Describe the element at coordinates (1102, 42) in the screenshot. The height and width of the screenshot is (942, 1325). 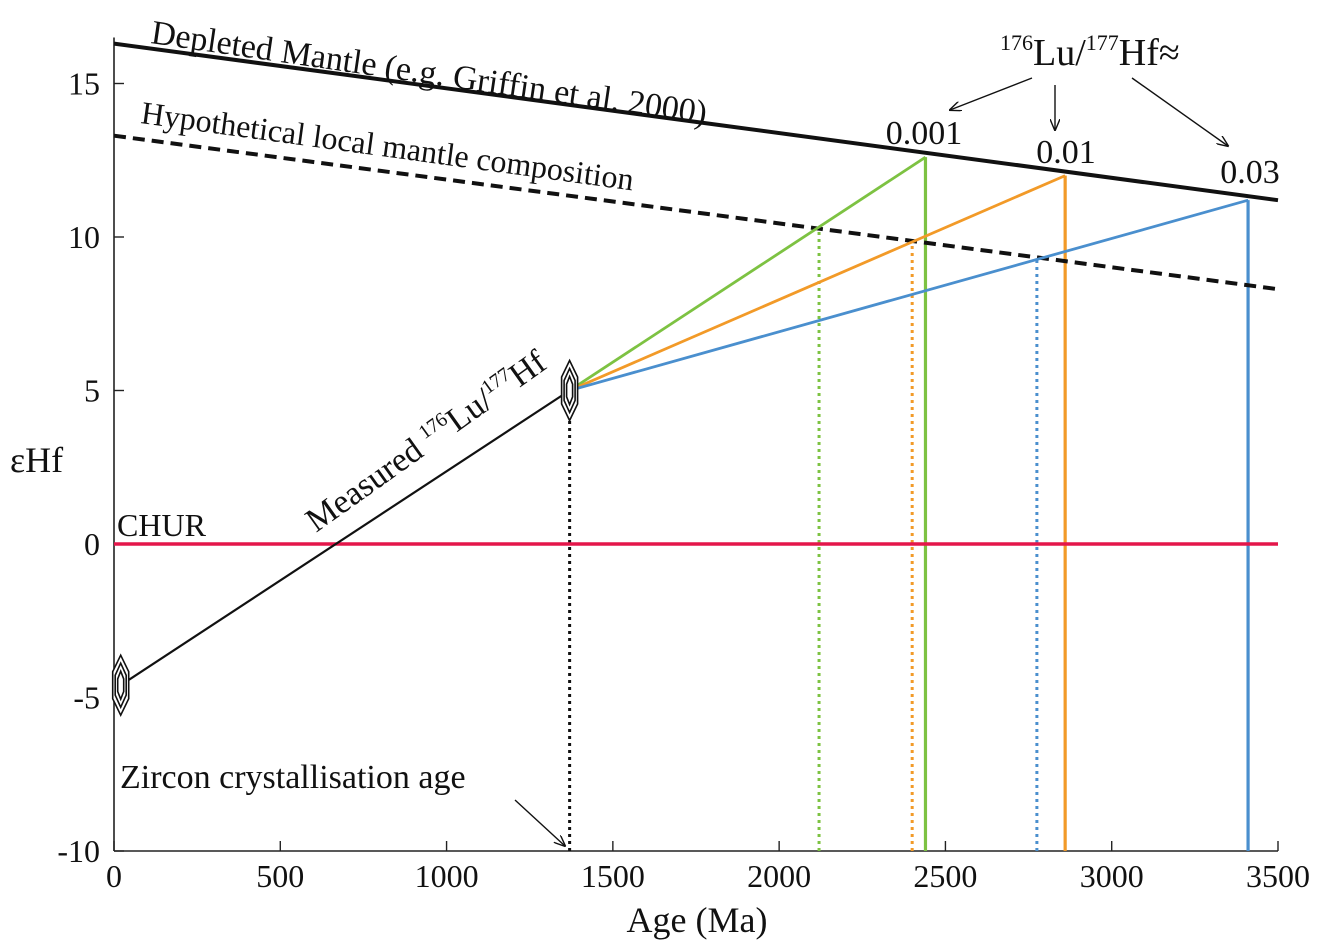
I see `ratio-hf-superscript: 177` at that location.